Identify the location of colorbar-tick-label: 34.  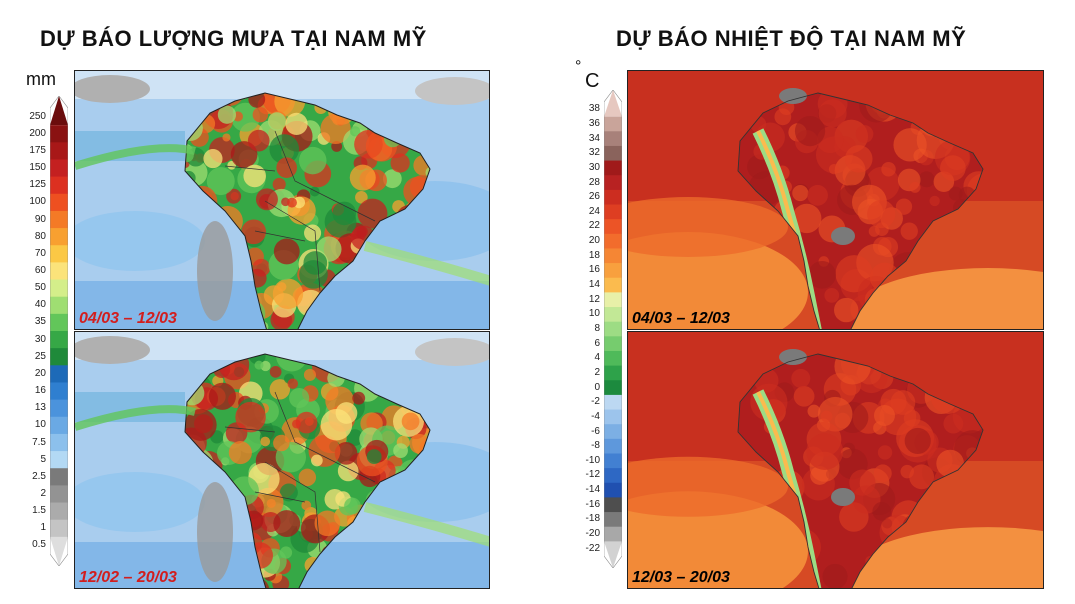
(594, 138).